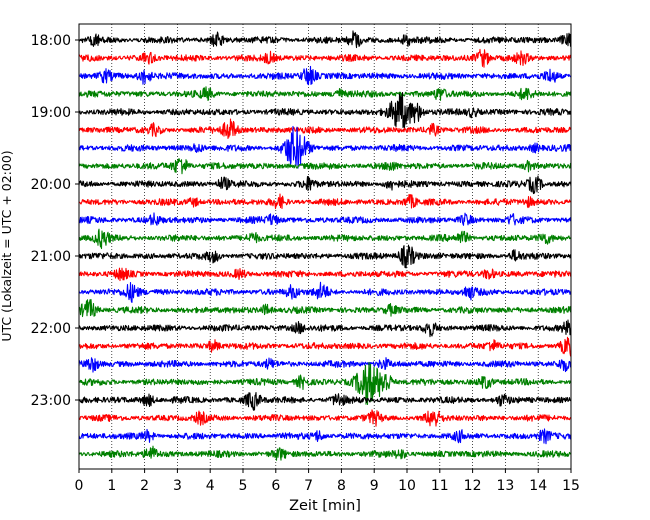  Describe the element at coordinates (325, 401) in the screenshot. I see `trace-2300-line` at that location.